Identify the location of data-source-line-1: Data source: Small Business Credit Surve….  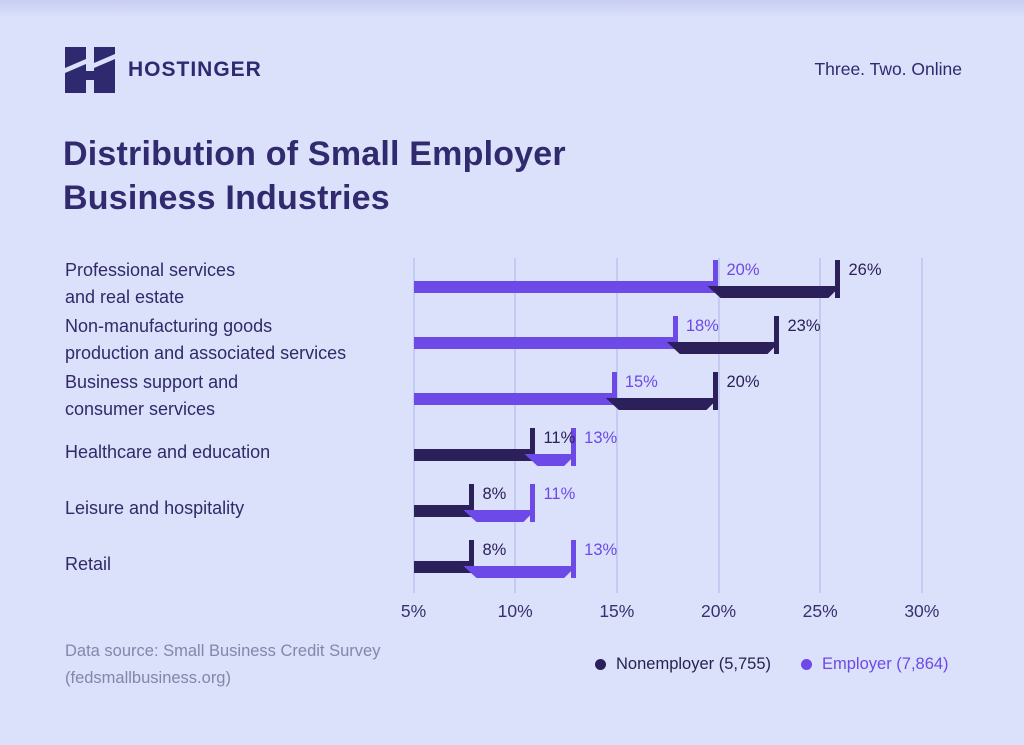
(223, 651).